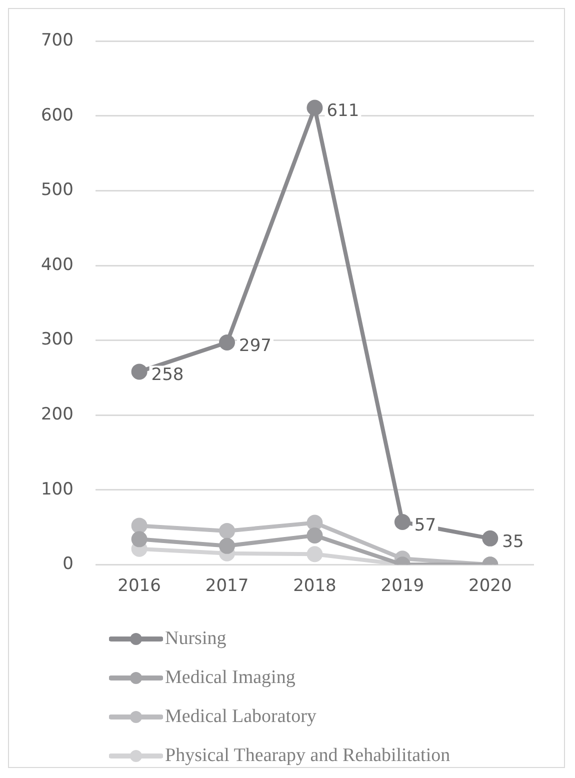 This screenshot has height=778, width=575. Describe the element at coordinates (139, 586) in the screenshot. I see `x-tick-label: 2016` at that location.